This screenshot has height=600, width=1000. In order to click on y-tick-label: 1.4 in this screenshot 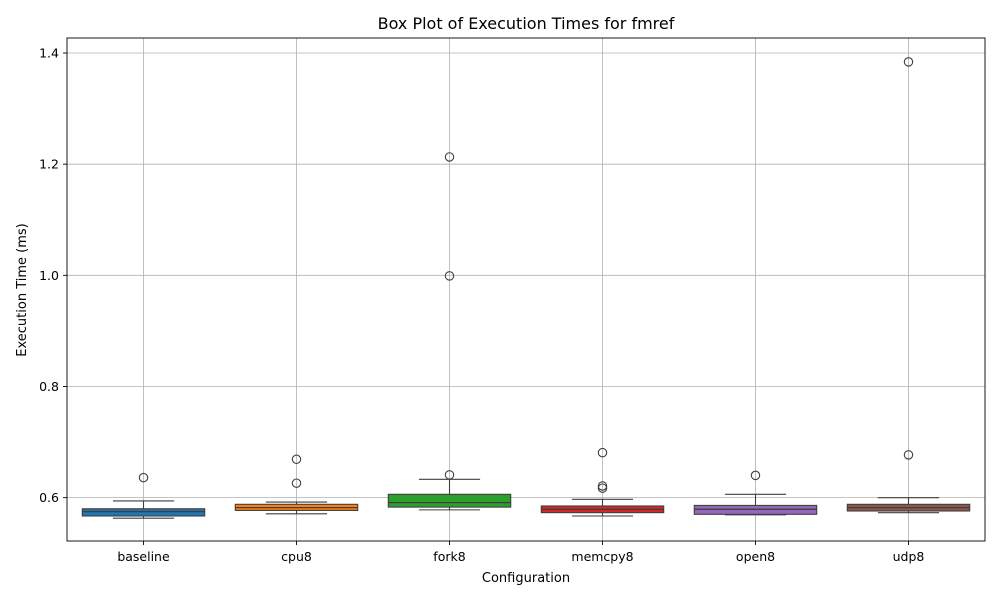, I will do `click(49, 53)`.